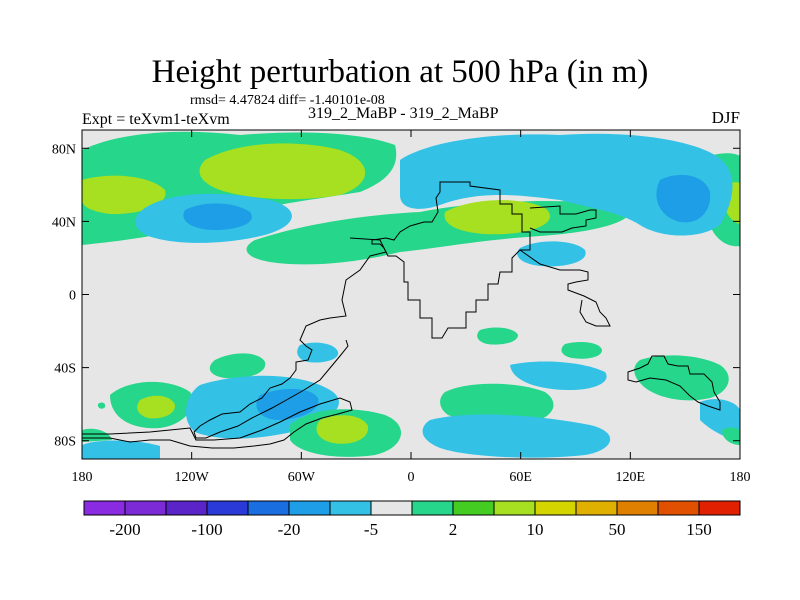  What do you see at coordinates (72, 296) in the screenshot?
I see `lat-tick-label: 0` at bounding box center [72, 296].